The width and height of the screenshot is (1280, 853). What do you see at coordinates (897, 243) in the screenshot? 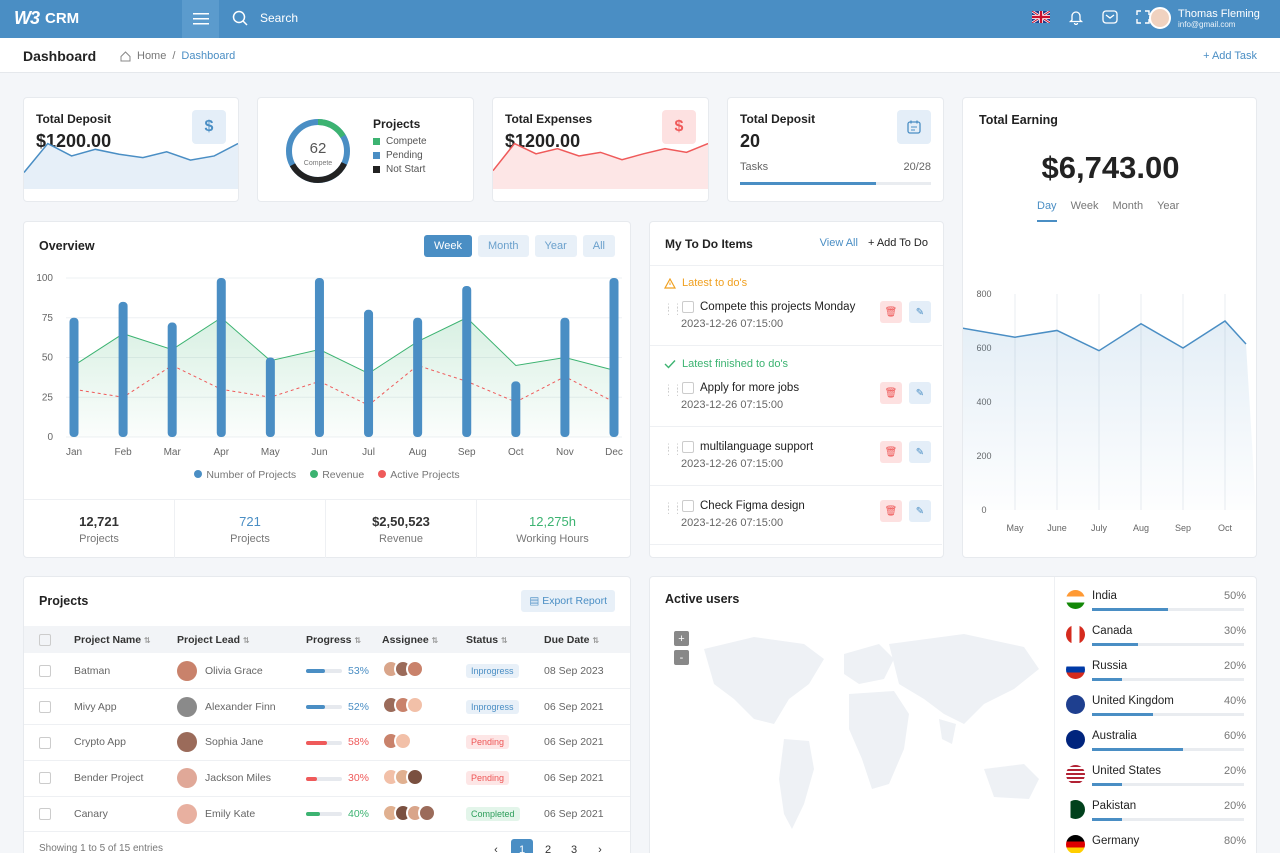
I see `add-todo-button: + Add To Do` at bounding box center [897, 243].